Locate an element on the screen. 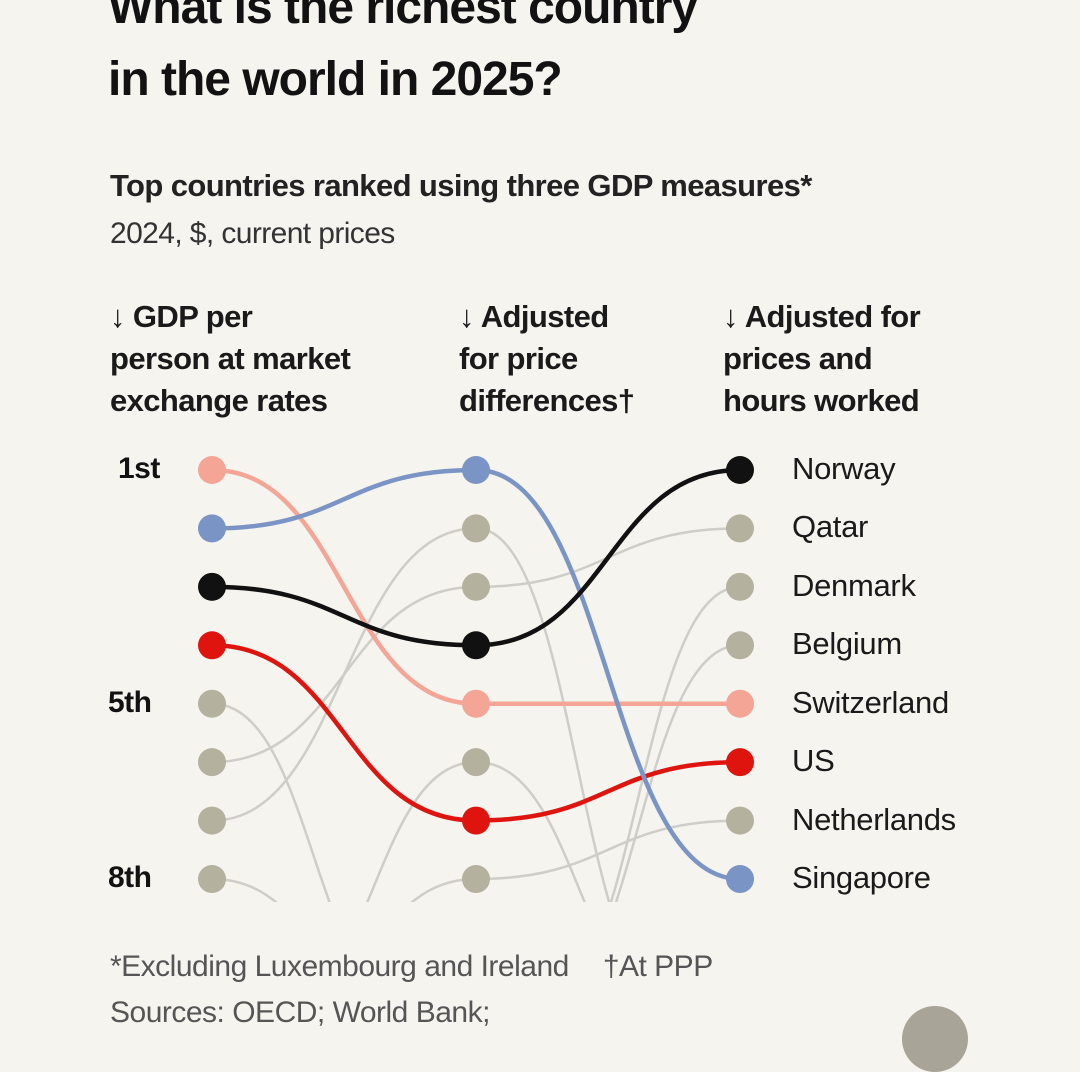 This screenshot has height=1072, width=1080. column-header-price-adjusted: ↓ Adjusted for price differences† is located at coordinates (547, 358).